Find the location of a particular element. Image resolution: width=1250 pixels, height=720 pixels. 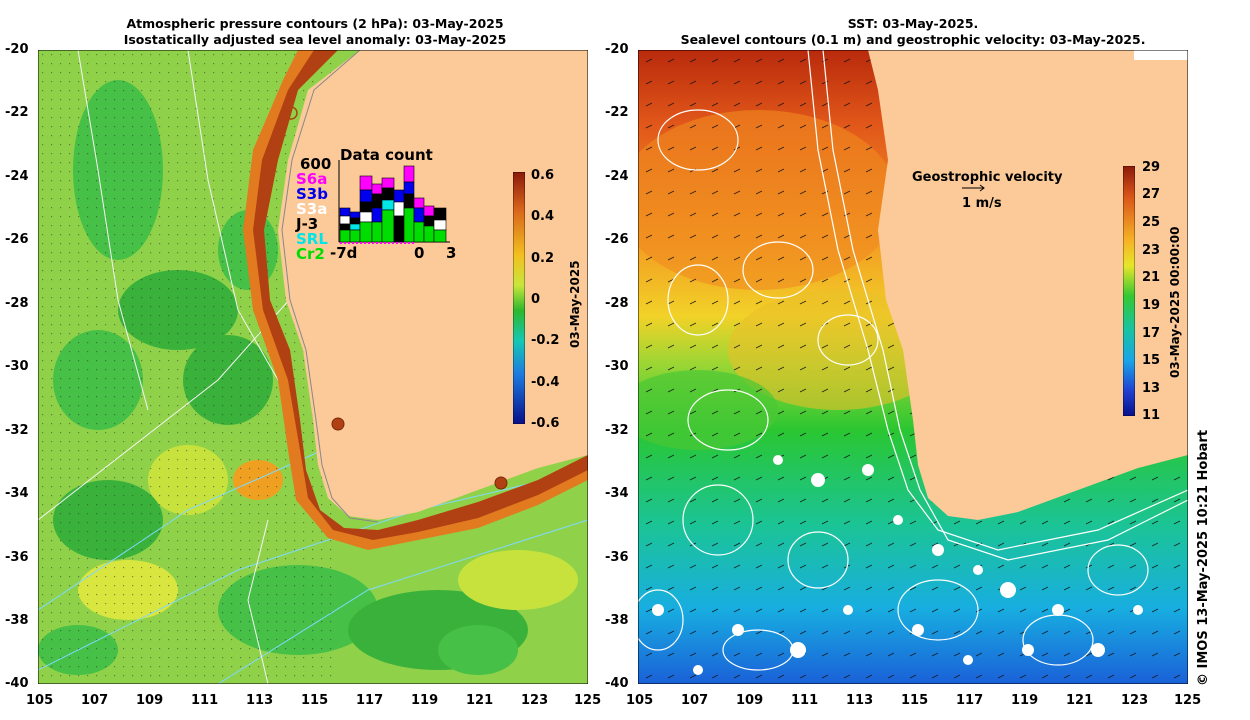

ssh-tick: -0.4 is located at coordinates (545, 382).